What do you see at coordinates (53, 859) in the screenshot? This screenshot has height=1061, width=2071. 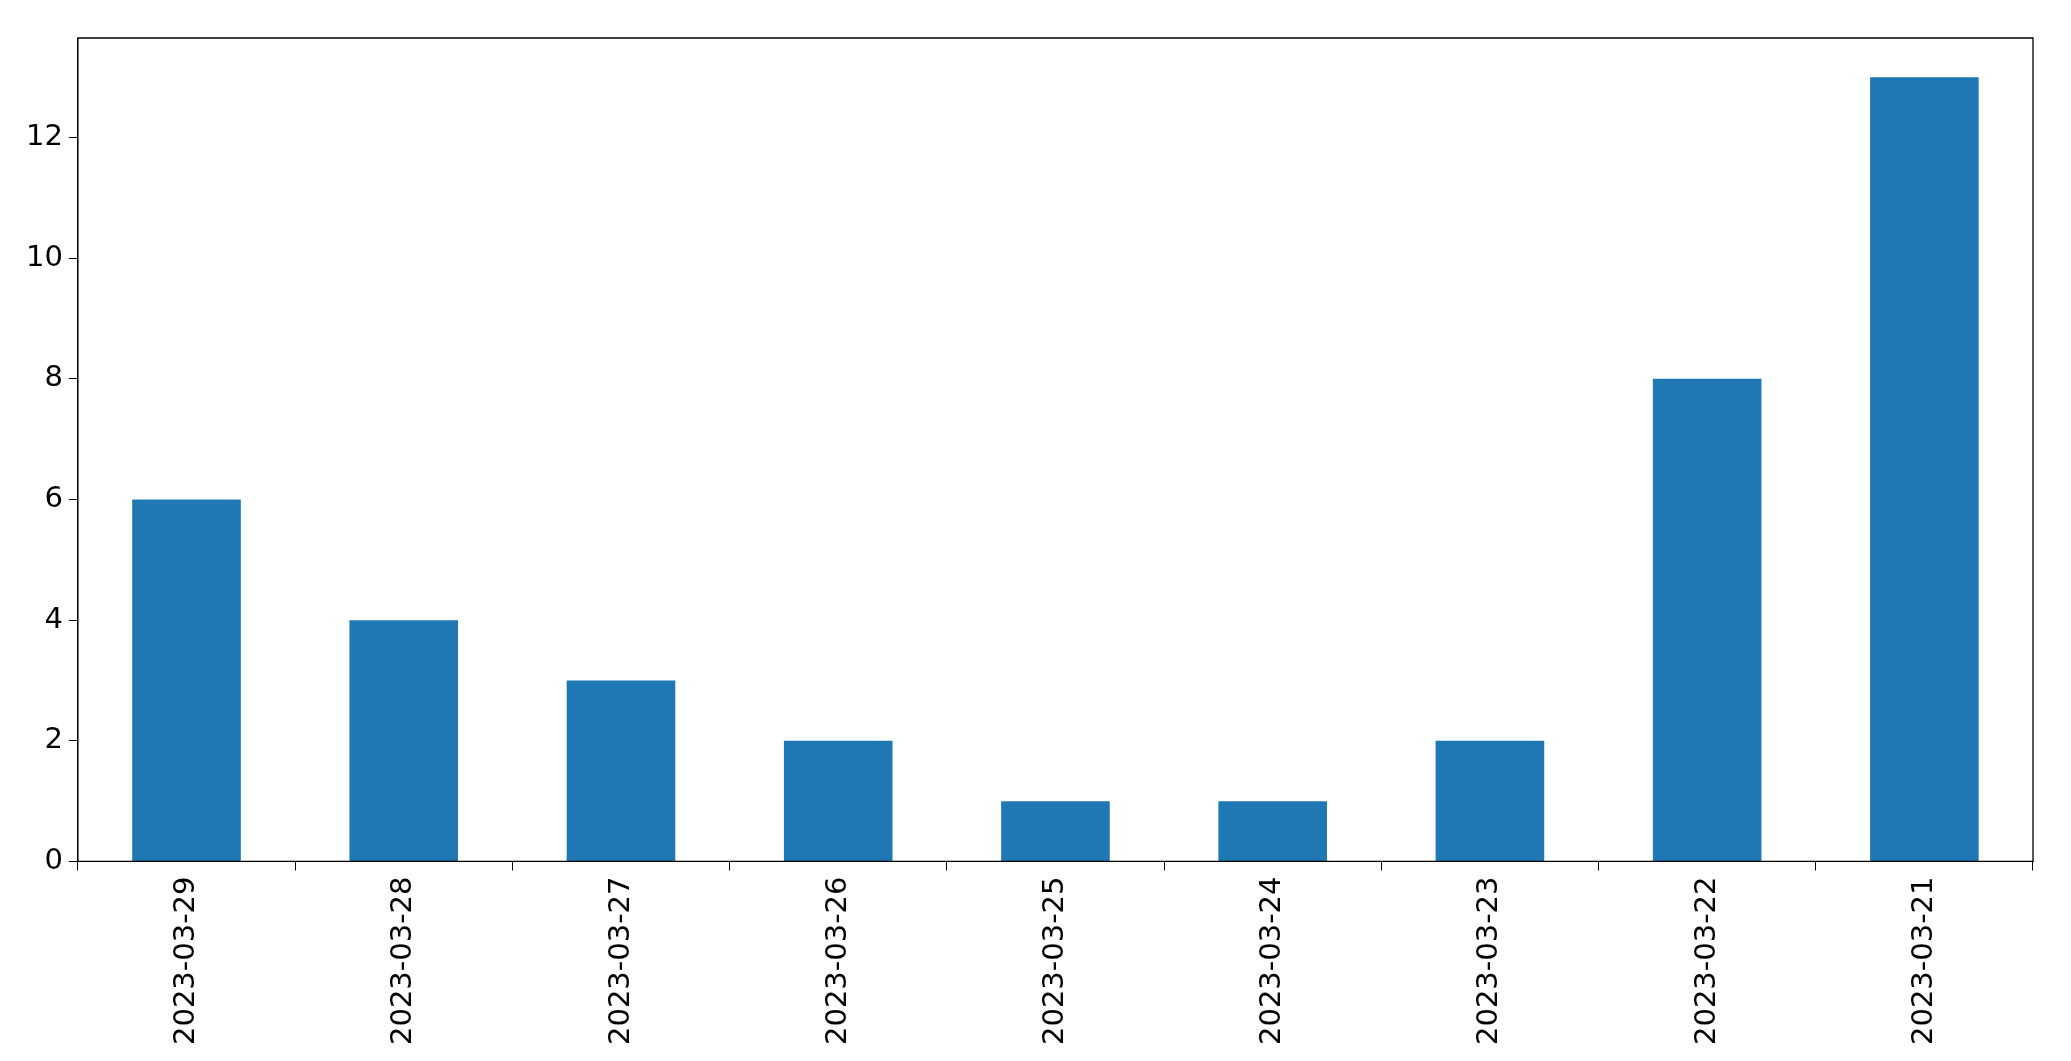 I see `y-tick-label: 0` at bounding box center [53, 859].